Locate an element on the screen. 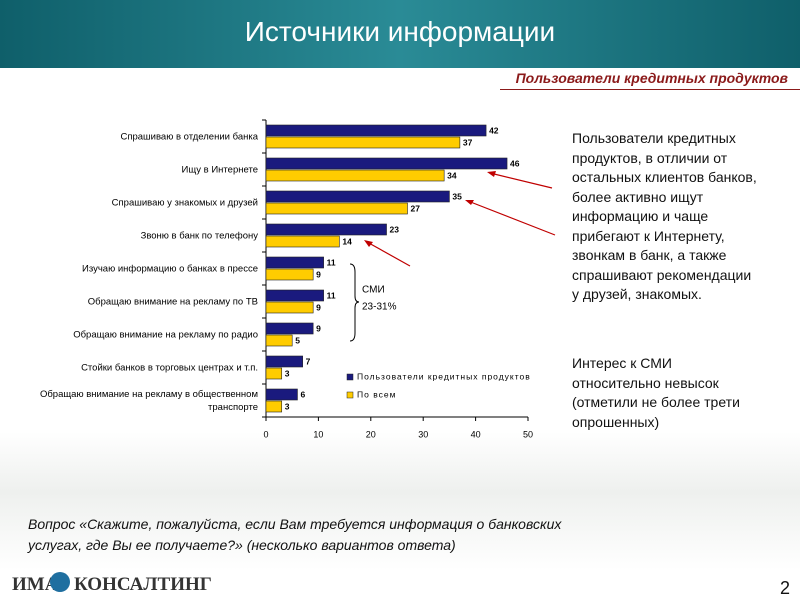 The image size is (800, 600). data-label: 37 is located at coordinates (468, 142).